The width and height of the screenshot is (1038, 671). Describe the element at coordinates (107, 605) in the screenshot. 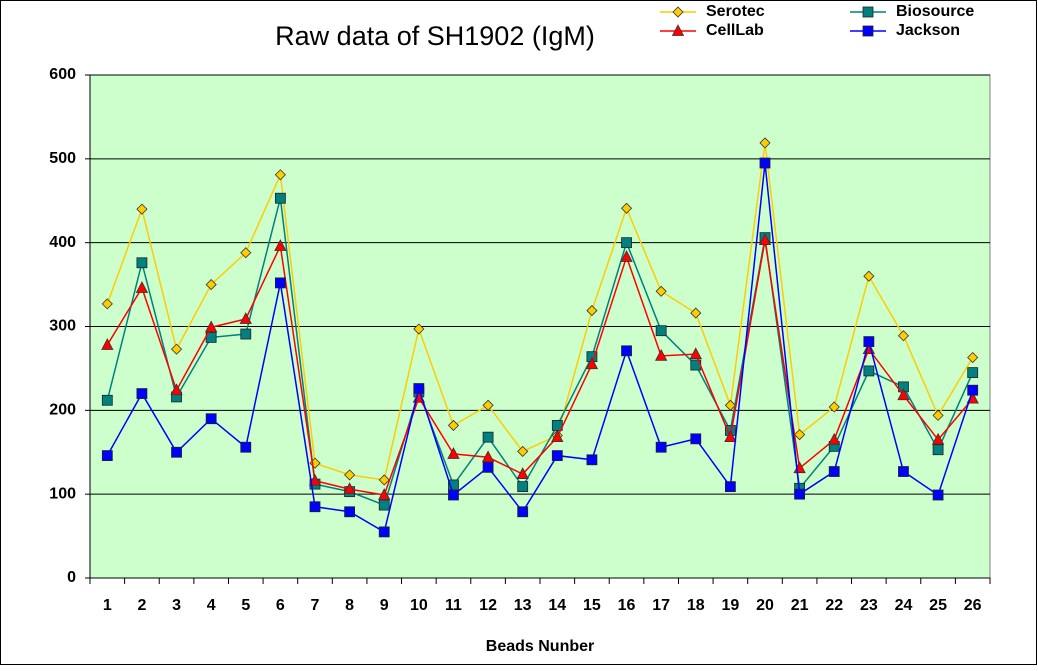

I see `x-tick-label: 1` at that location.